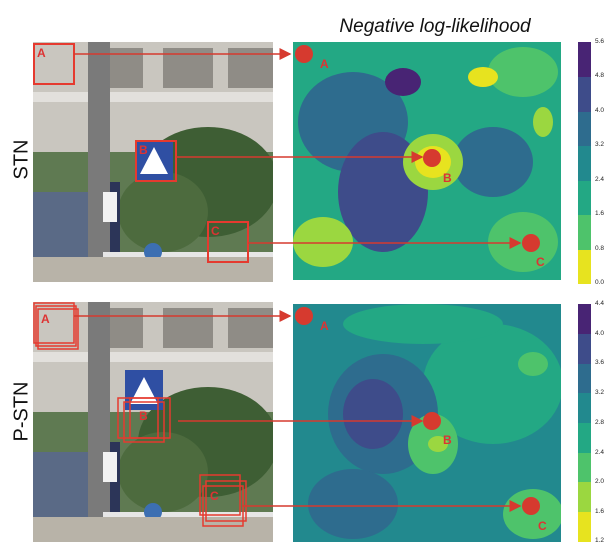  What do you see at coordinates (600, 41) in the screenshot?
I see `tick-label: 5.6` at bounding box center [600, 41].